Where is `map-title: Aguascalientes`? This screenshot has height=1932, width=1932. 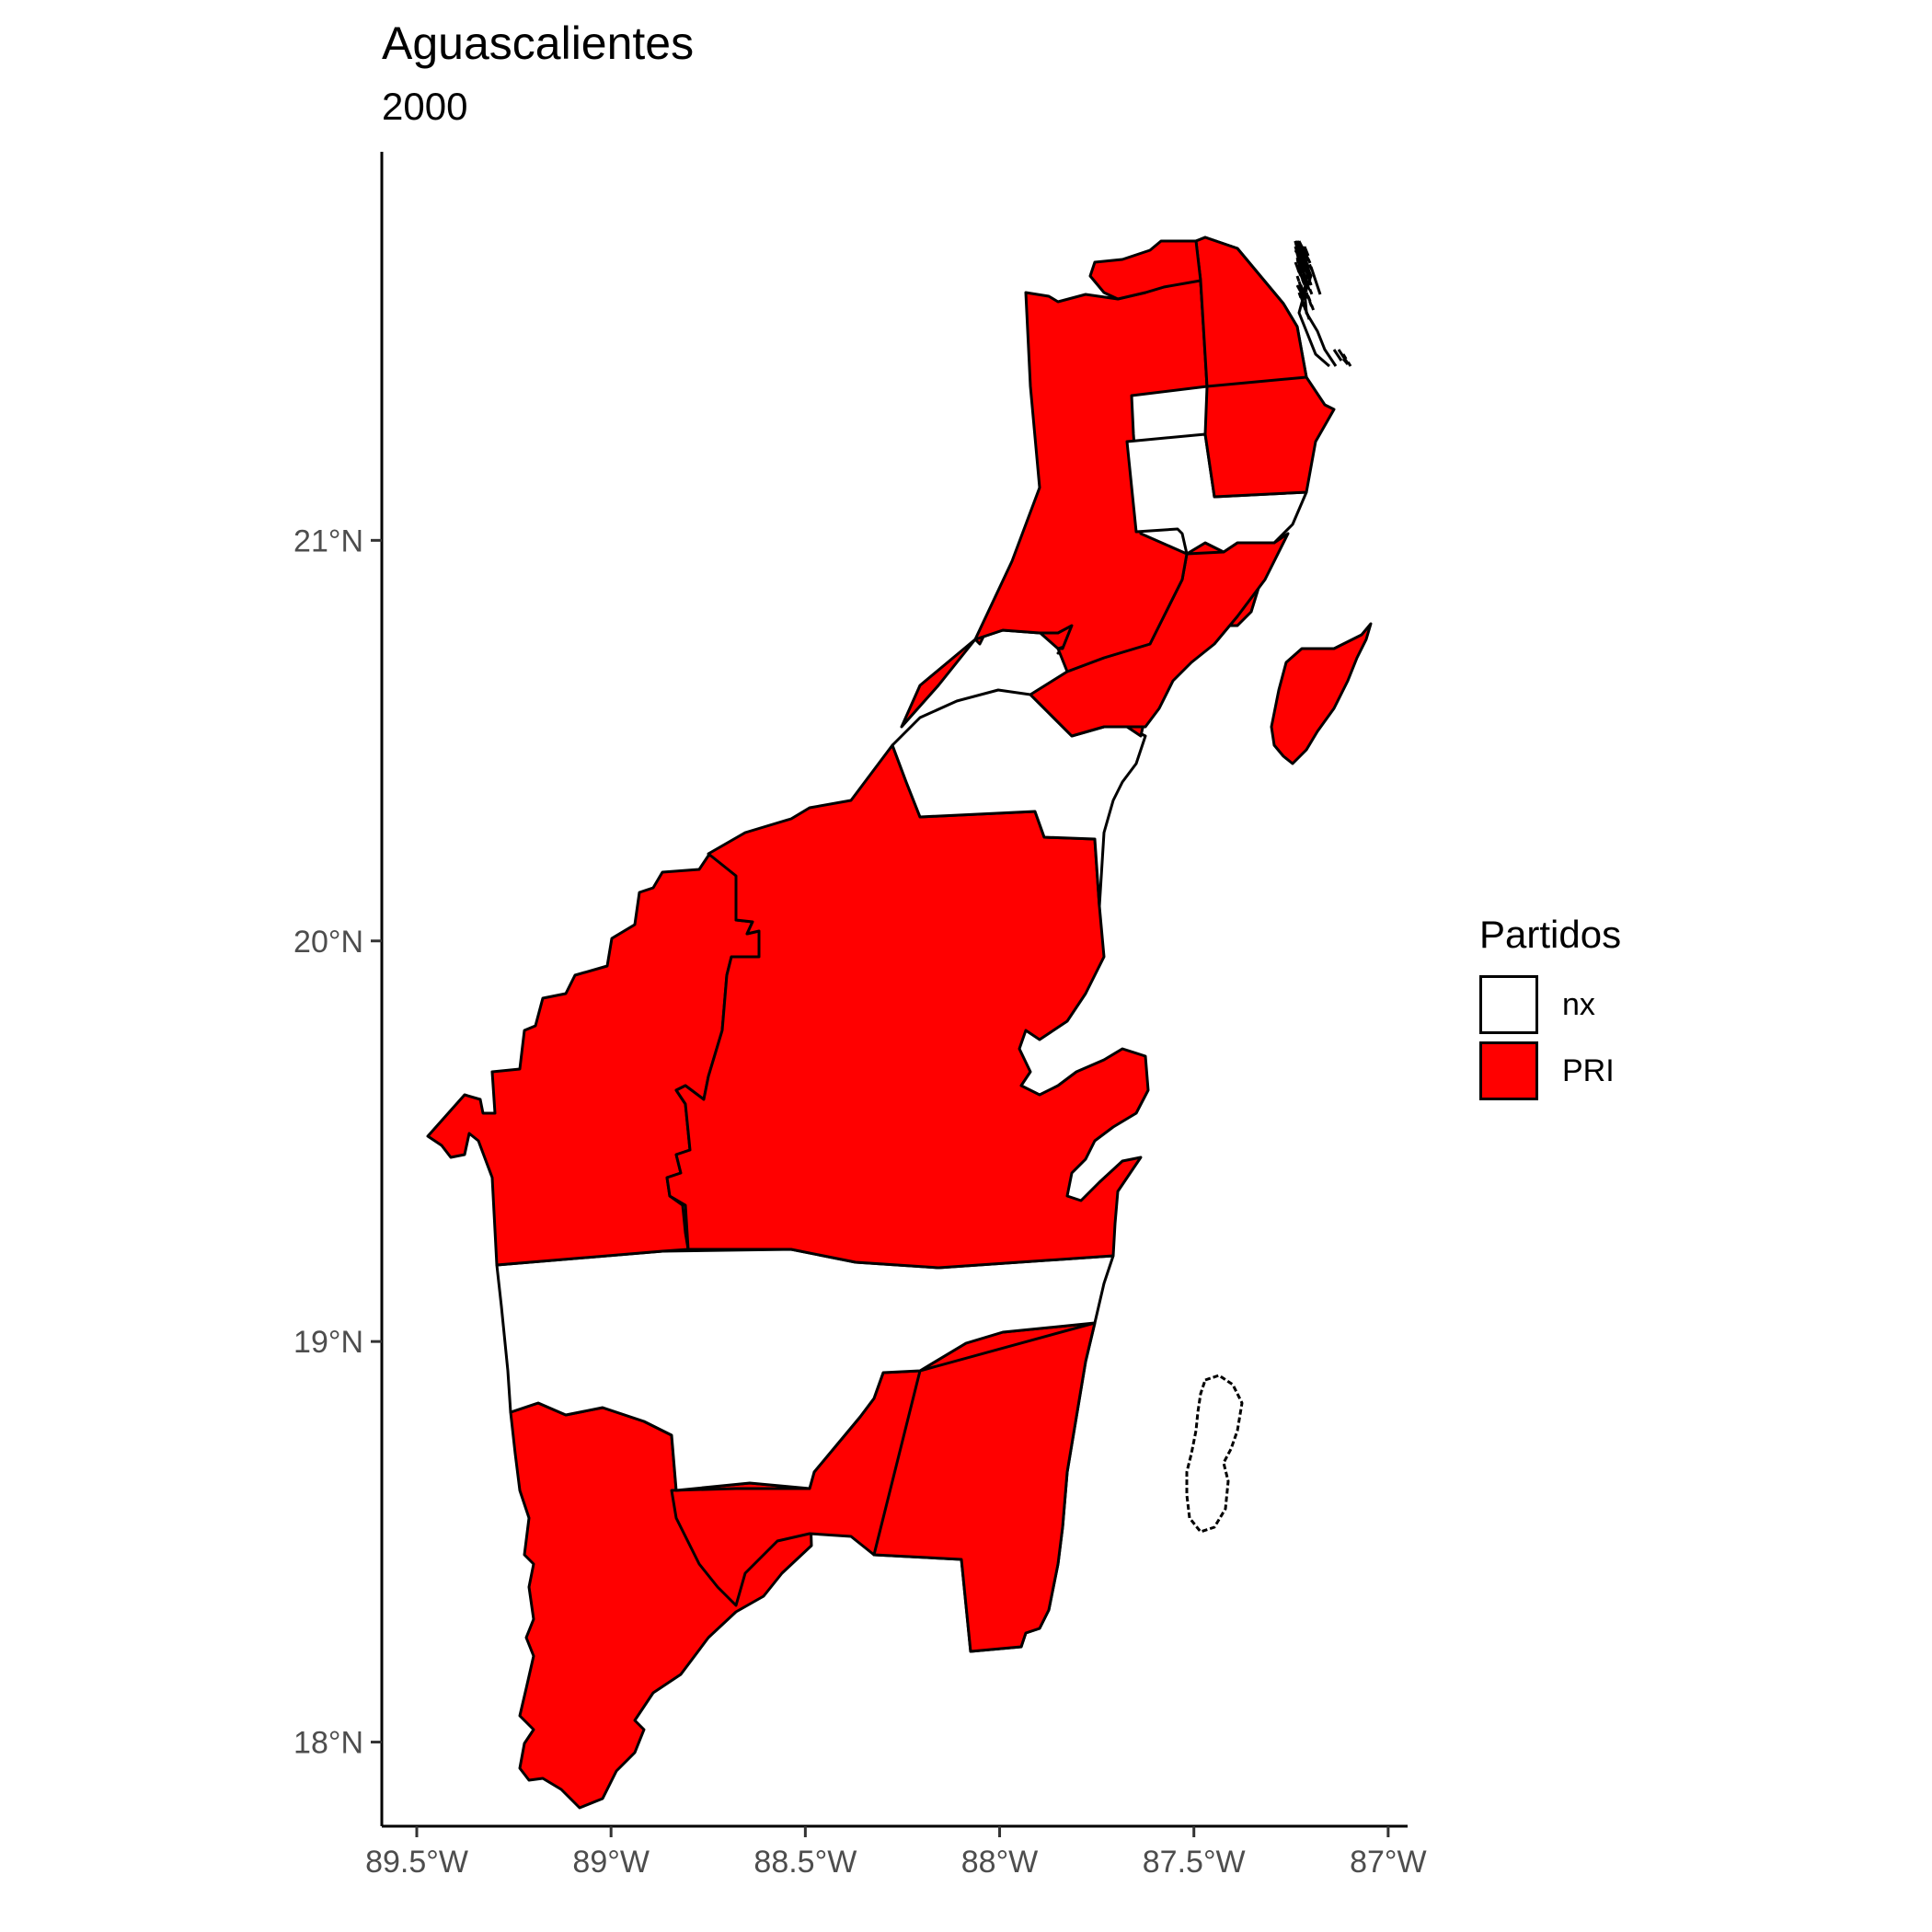
map-title: Aguascalientes is located at coordinates (538, 43).